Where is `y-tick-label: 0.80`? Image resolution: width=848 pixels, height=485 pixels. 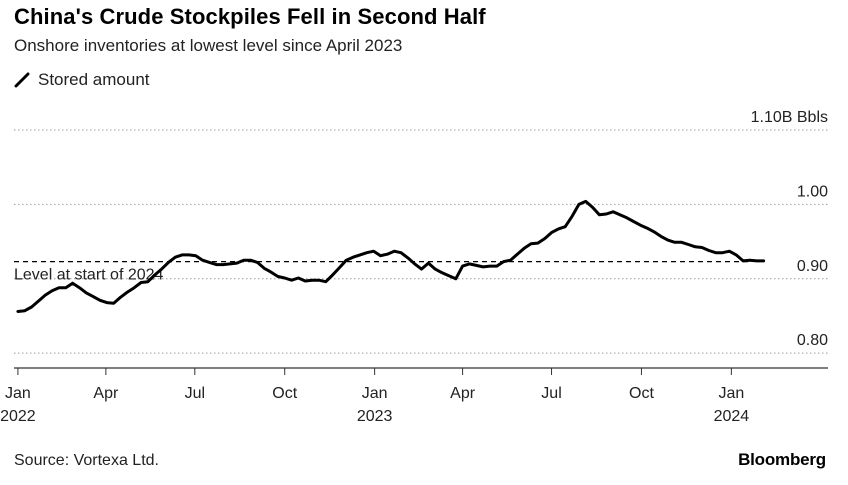 y-tick-label: 0.80 is located at coordinates (812, 340).